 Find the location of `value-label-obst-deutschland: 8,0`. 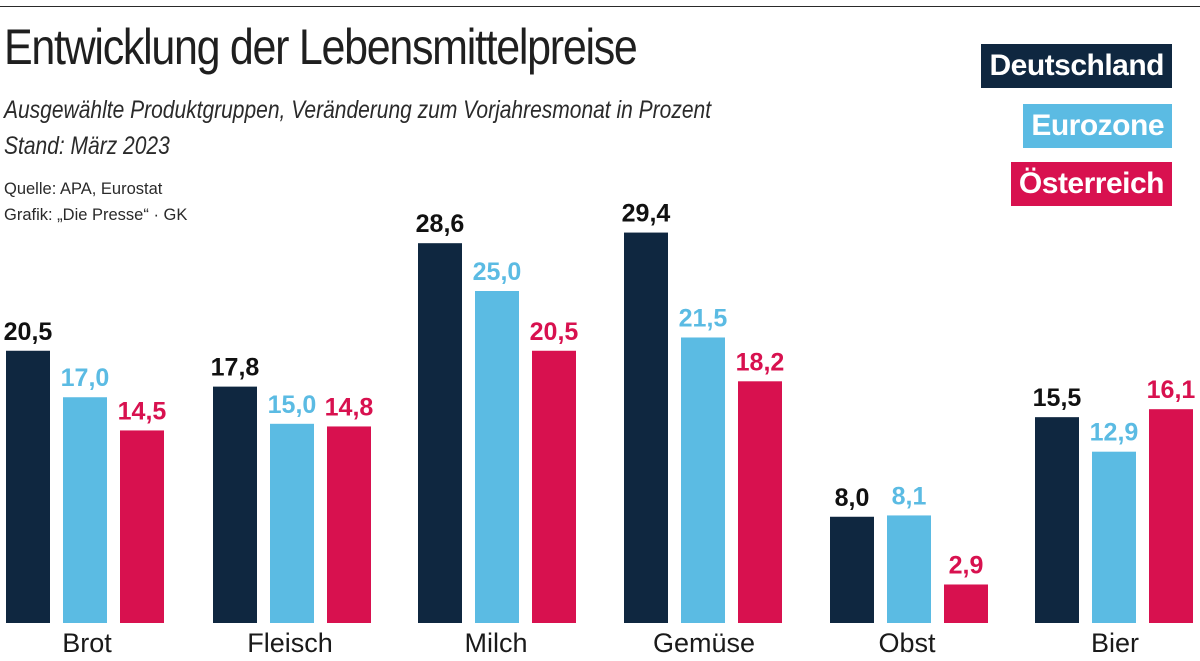

value-label-obst-deutschland: 8,0 is located at coordinates (852, 498).